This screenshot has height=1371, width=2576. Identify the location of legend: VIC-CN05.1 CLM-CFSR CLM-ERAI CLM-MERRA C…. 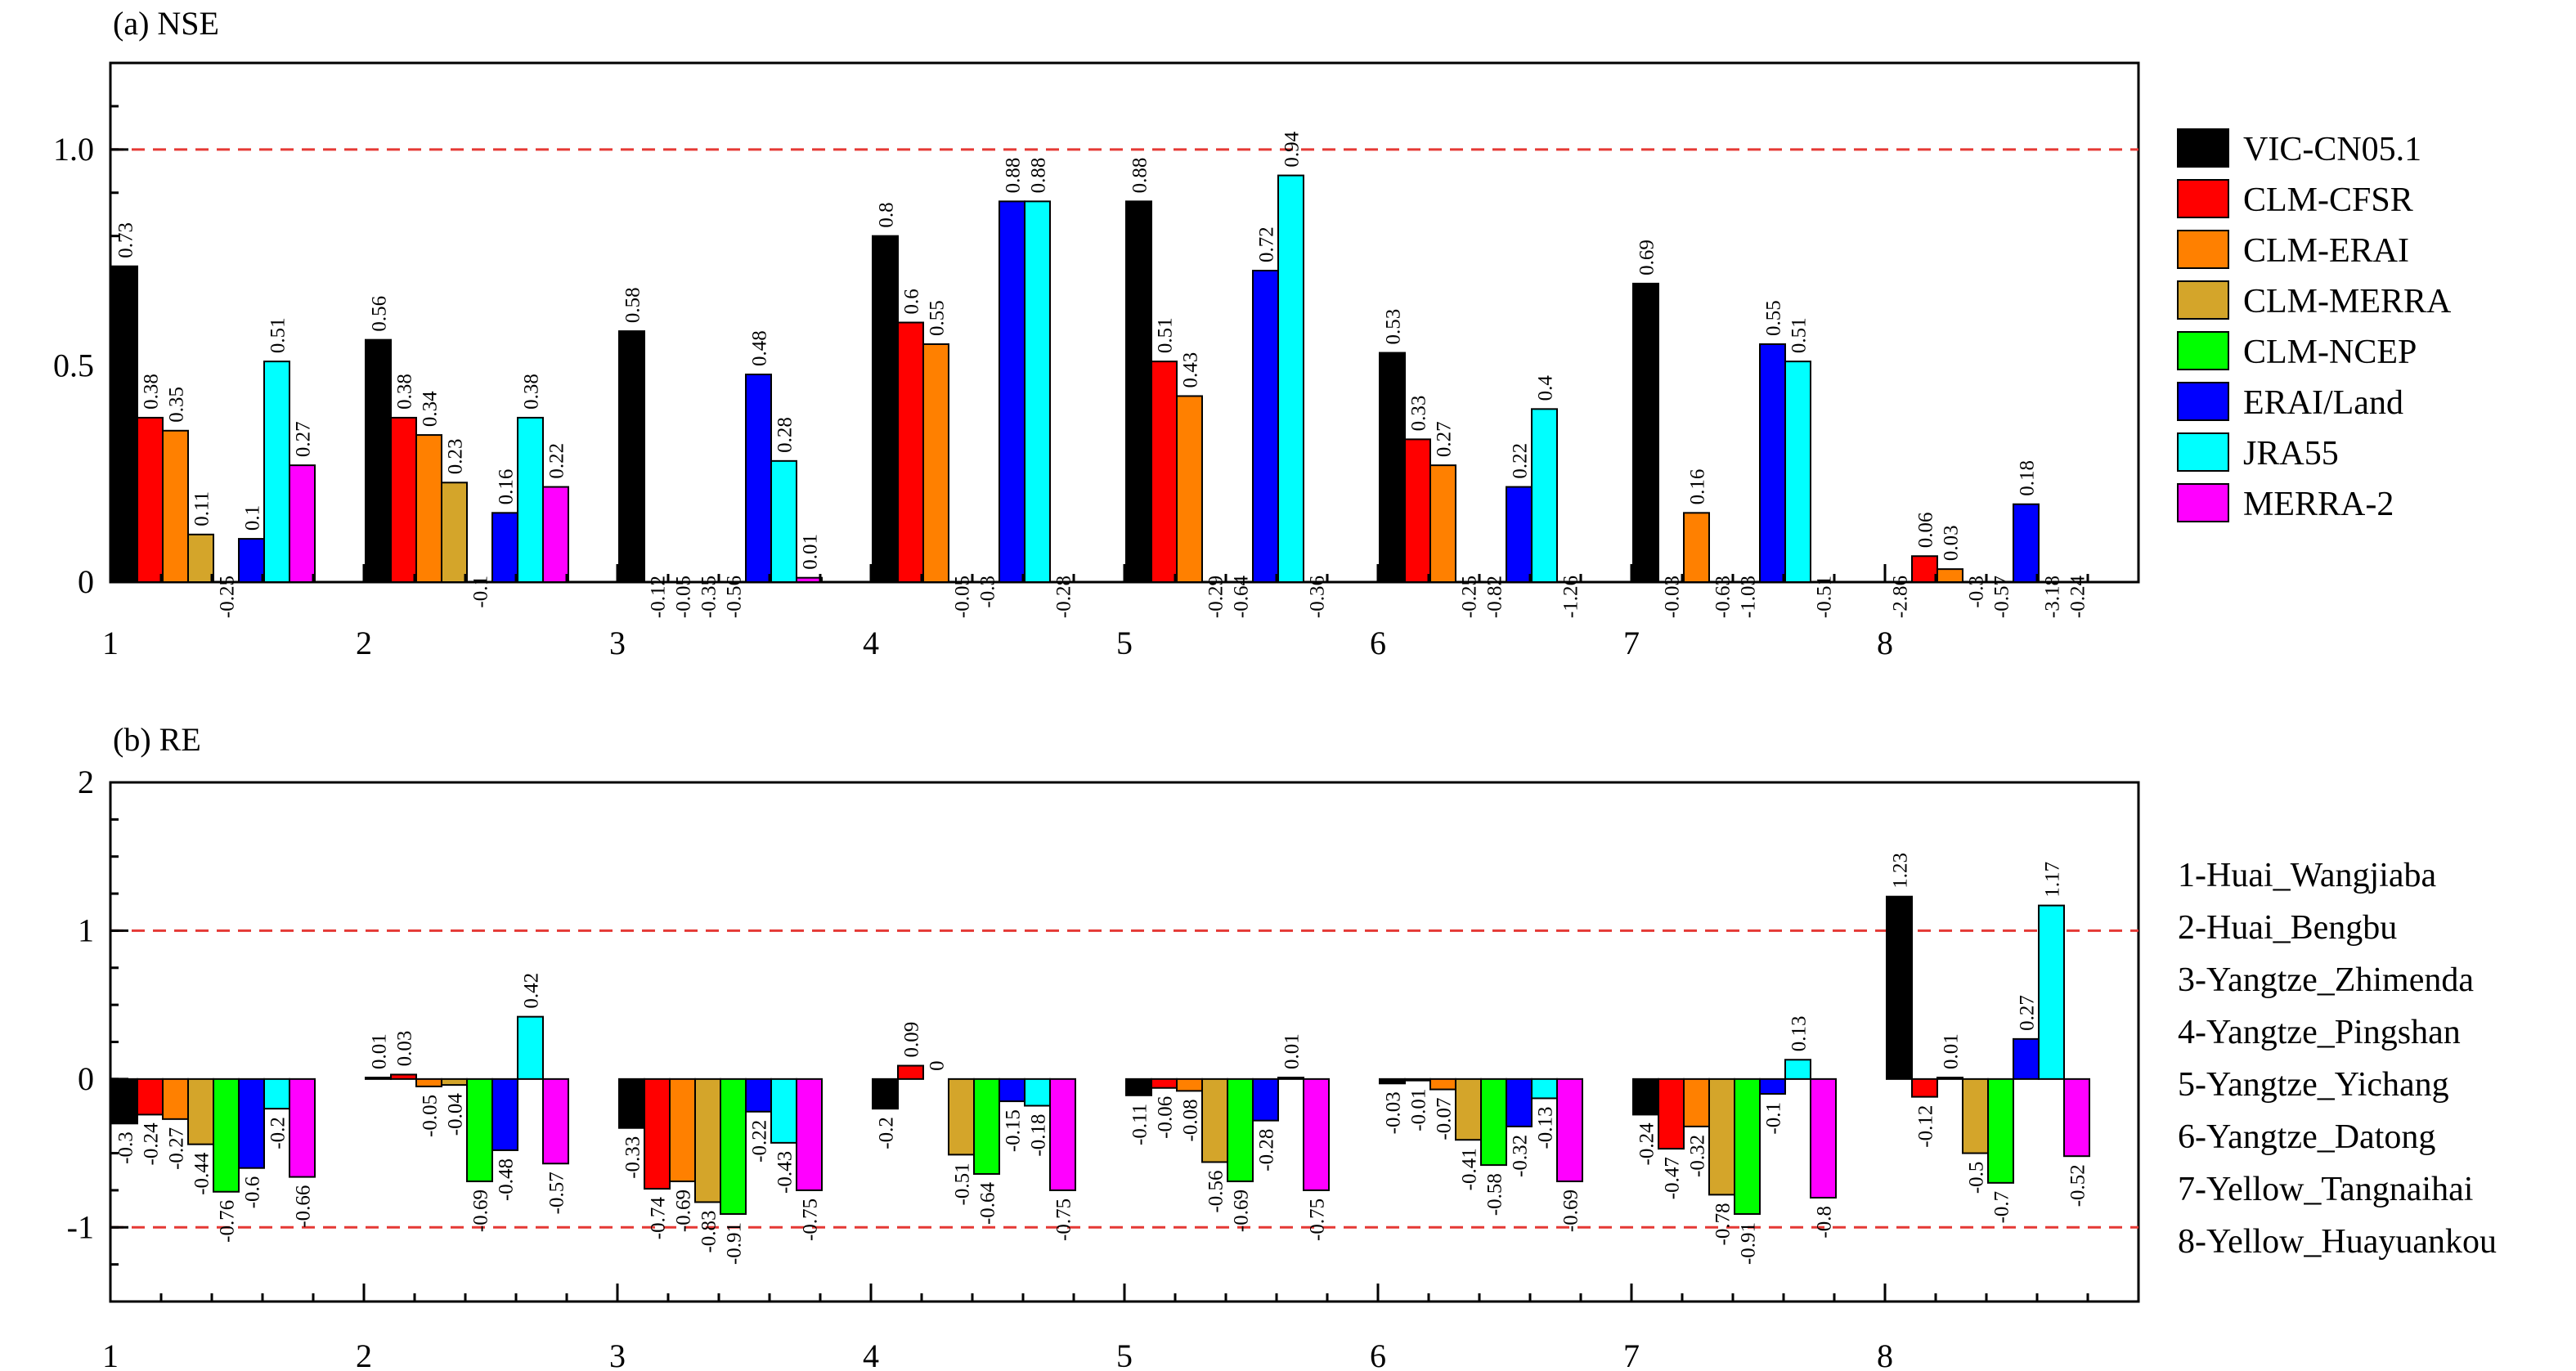
(2314, 325).